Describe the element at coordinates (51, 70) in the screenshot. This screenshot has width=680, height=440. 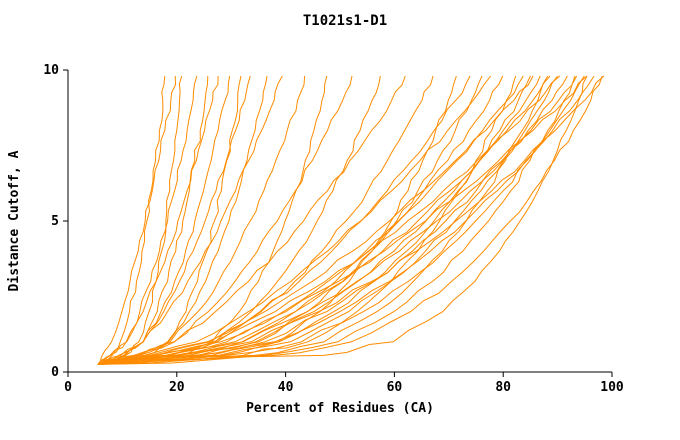
I see `y-tick-label: 10` at that location.